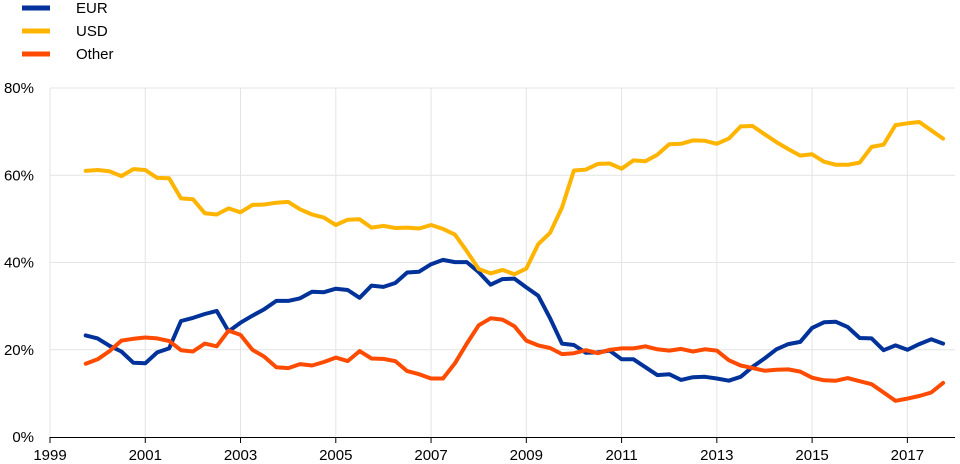 The image size is (960, 464). I want to click on x-tick-label: 2005, so click(335, 455).